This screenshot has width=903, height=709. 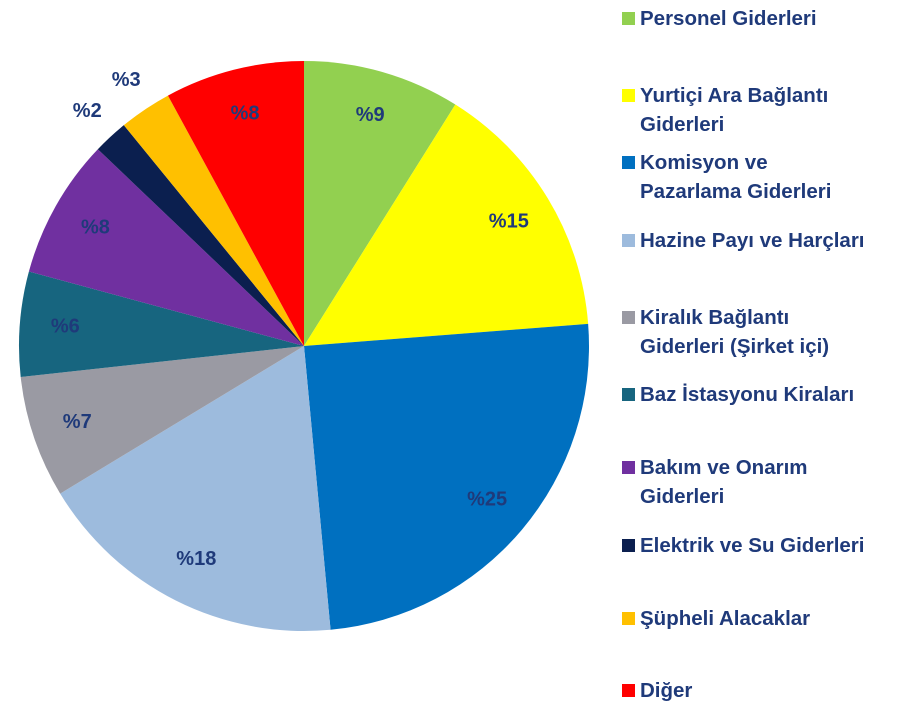 What do you see at coordinates (748, 690) in the screenshot?
I see `legend-item: Diğer` at bounding box center [748, 690].